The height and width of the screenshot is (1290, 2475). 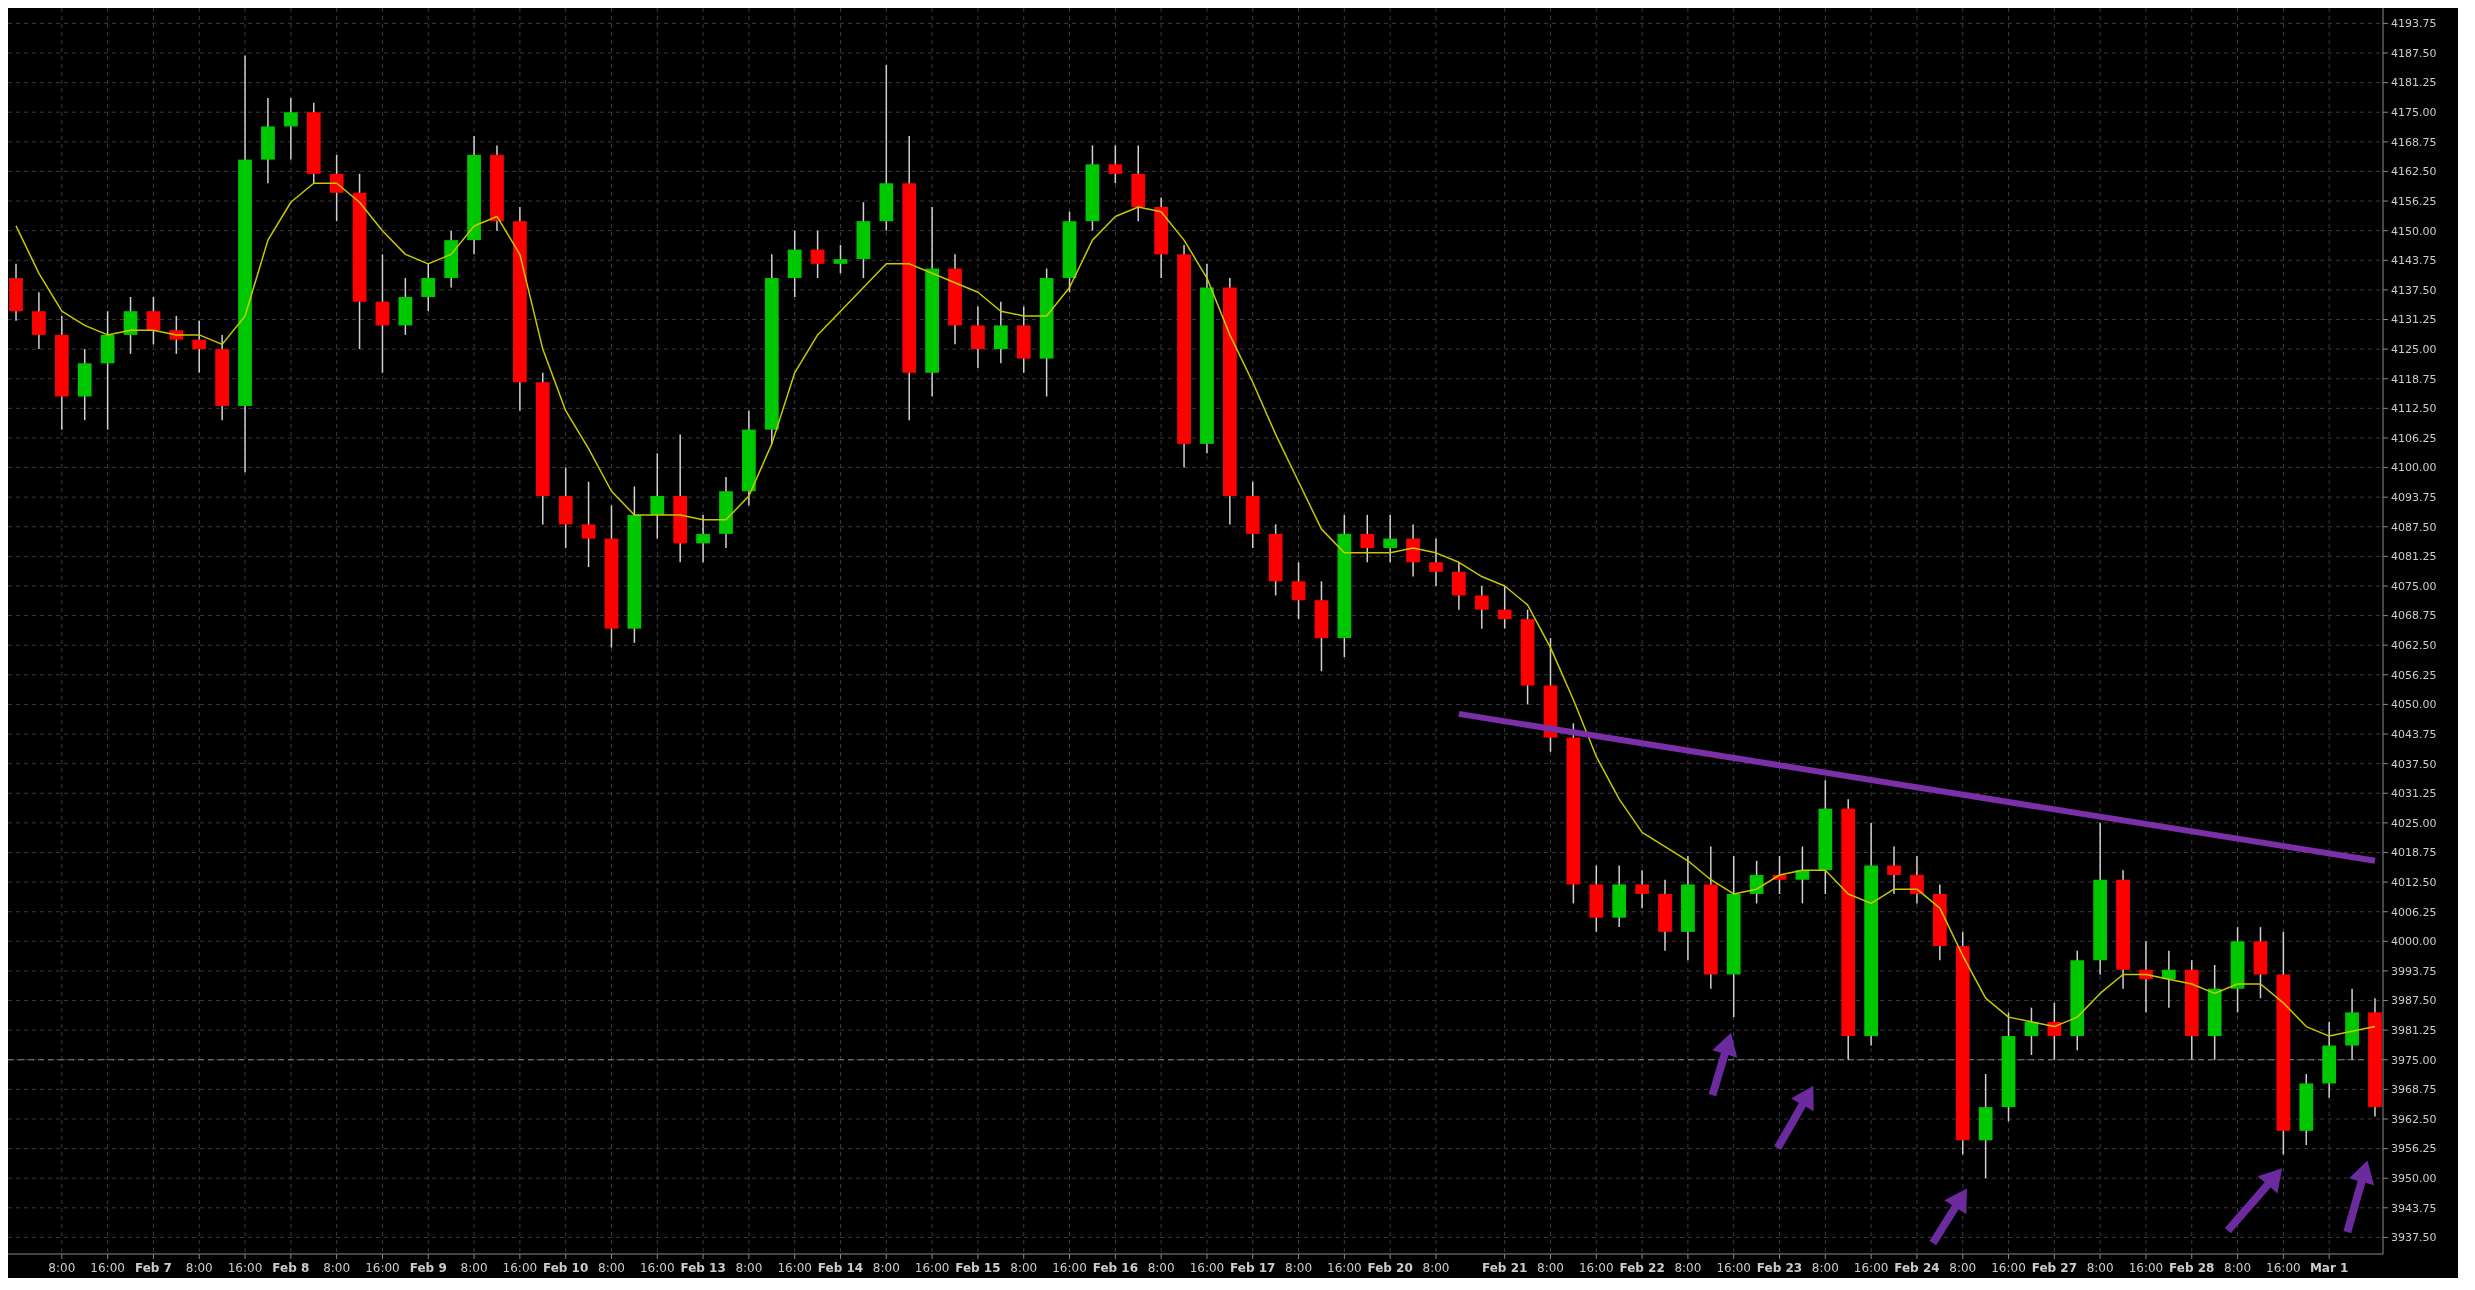 What do you see at coordinates (2414, 53) in the screenshot?
I see `y-tick-label: 4187.50` at bounding box center [2414, 53].